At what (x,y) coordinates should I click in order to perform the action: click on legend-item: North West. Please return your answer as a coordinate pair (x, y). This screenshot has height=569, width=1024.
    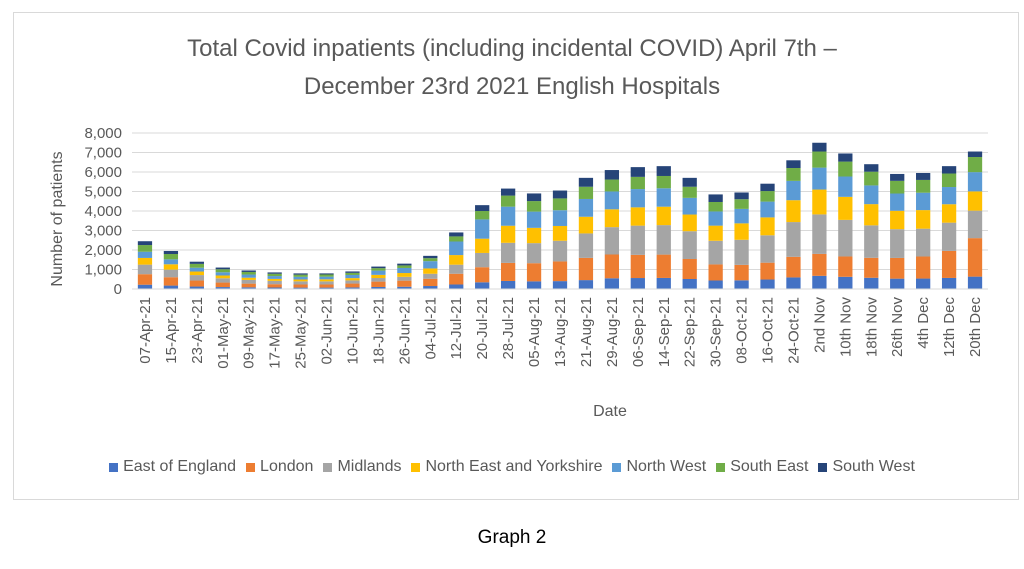
    Looking at the image, I should click on (659, 467).